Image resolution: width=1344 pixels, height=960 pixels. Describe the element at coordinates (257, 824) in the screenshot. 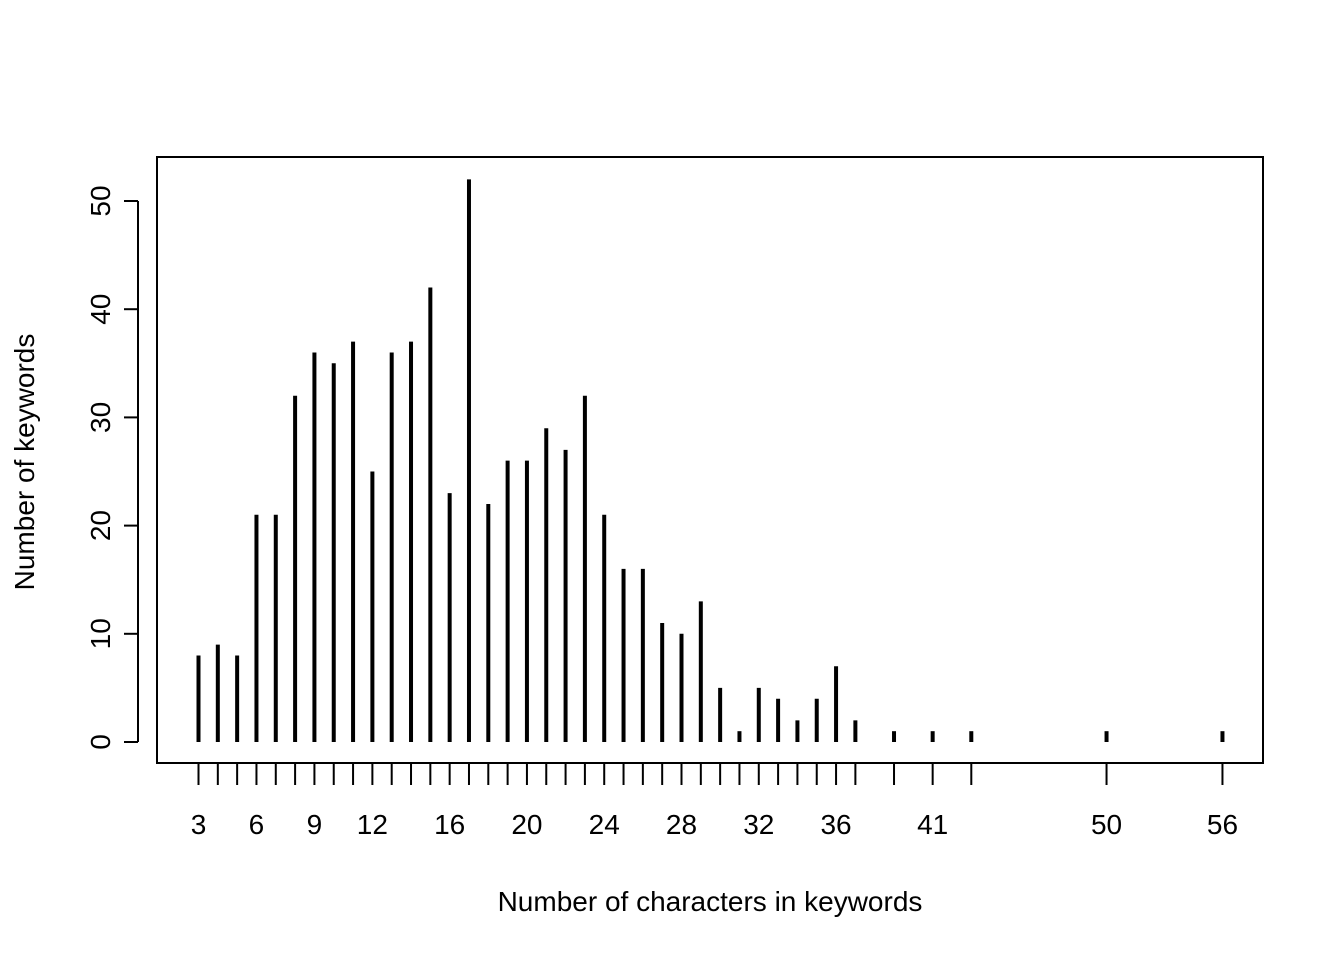

I see `x-tick-label: 6` at that location.